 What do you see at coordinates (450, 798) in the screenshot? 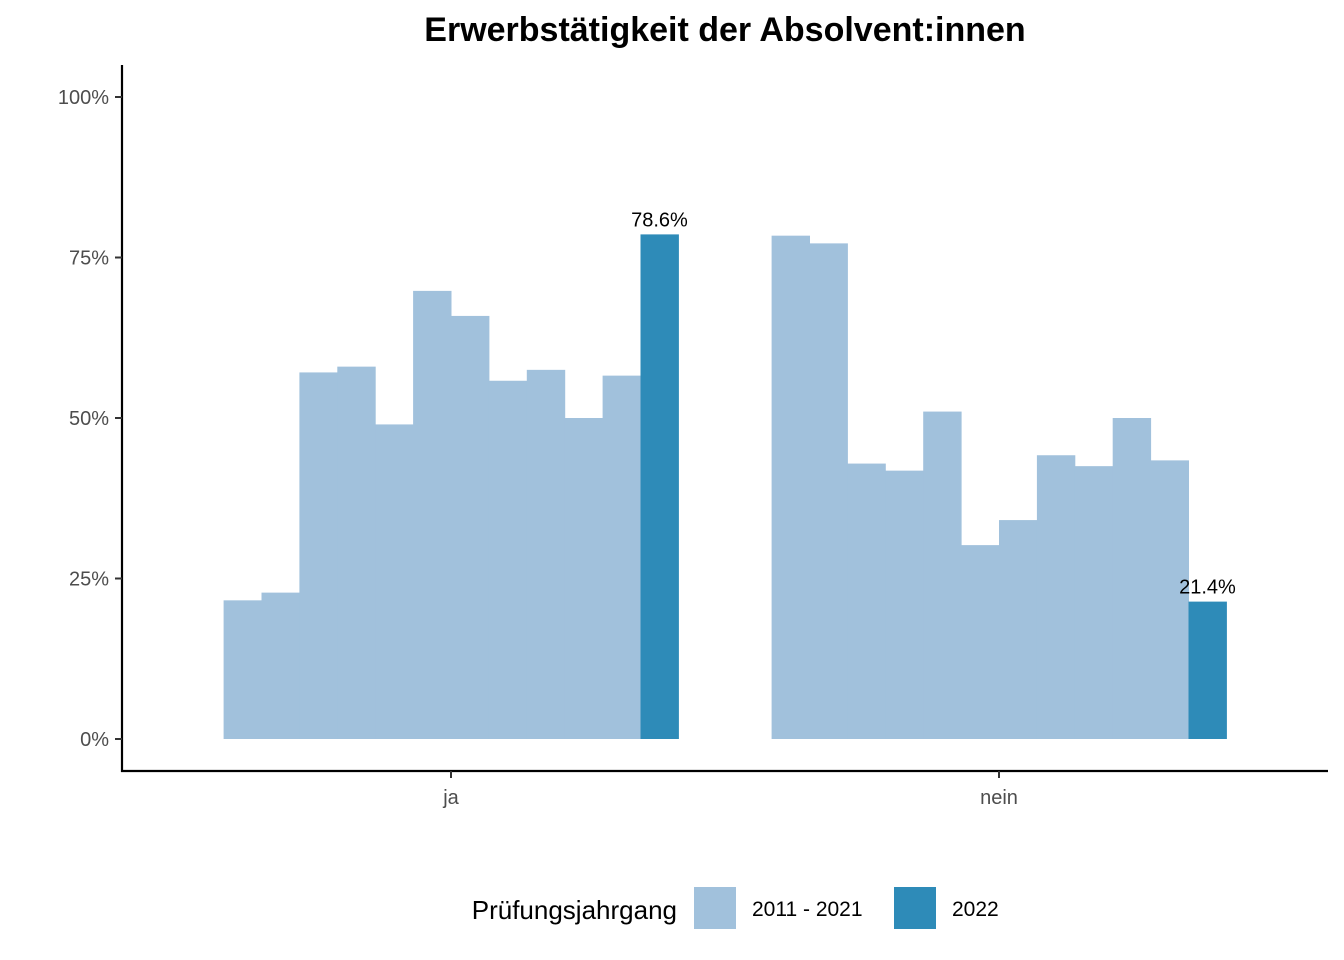
I see `x-tick-label: ja` at bounding box center [450, 798].